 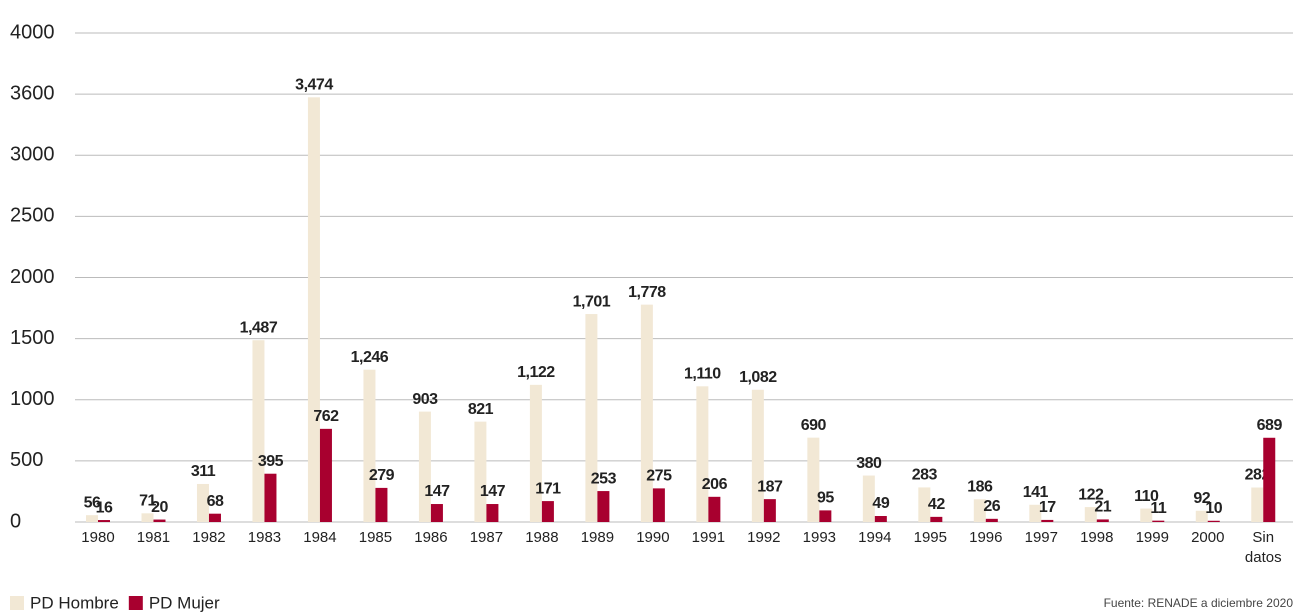 I want to click on x-tick-label: 1983, so click(x=264, y=537).